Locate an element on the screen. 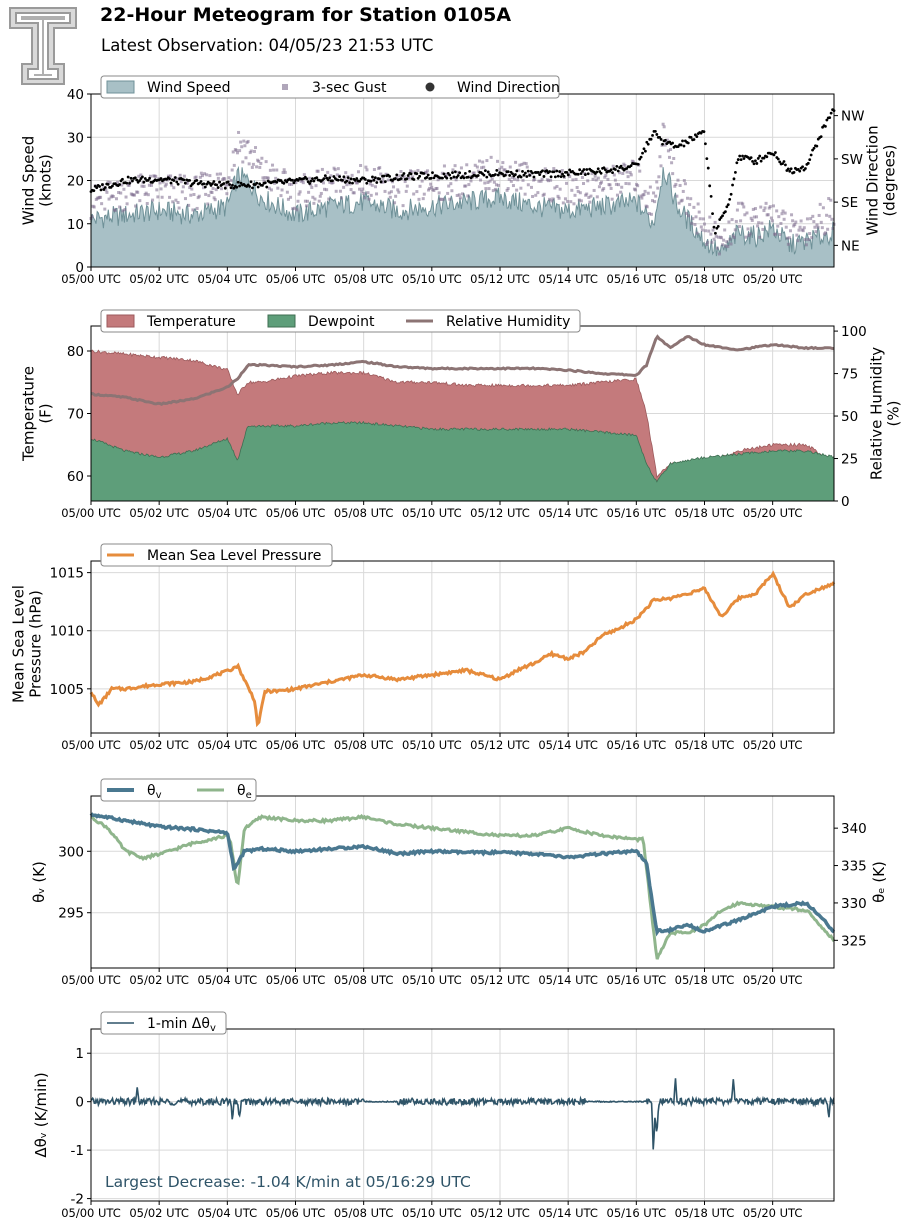  x-tick-label: 05/04 UTC is located at coordinates (228, 980).